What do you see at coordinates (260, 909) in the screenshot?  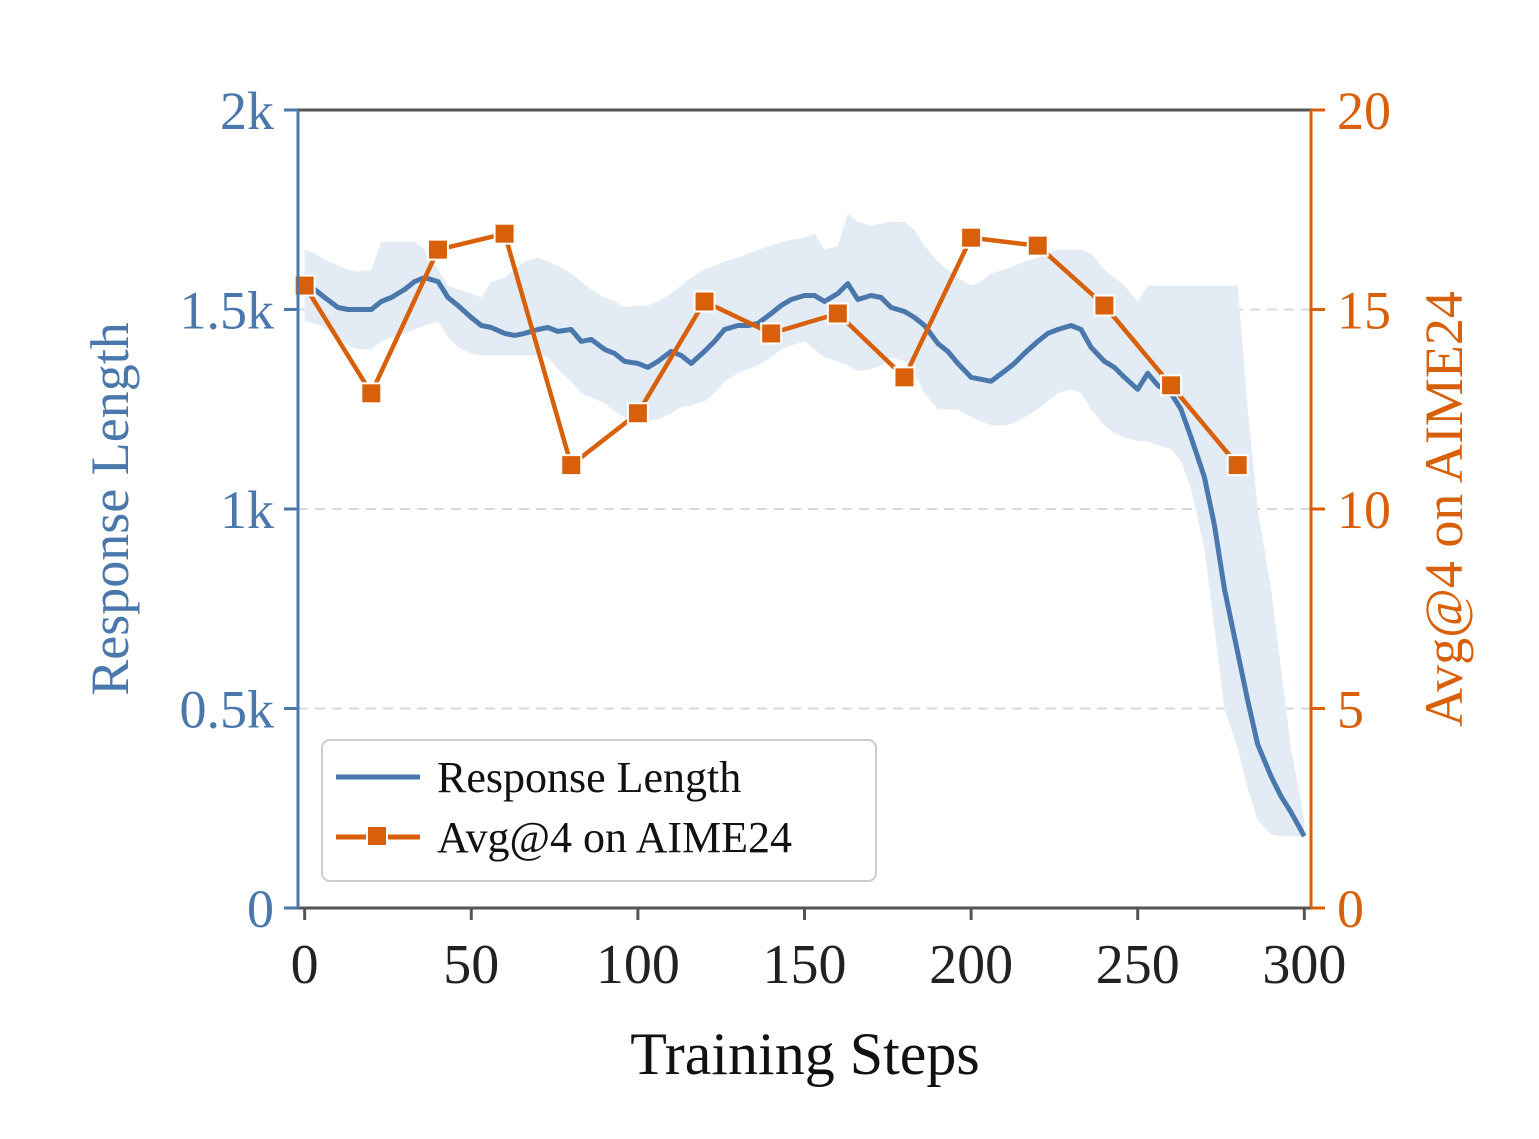 I see `y-left-tick-label-0: 0` at bounding box center [260, 909].